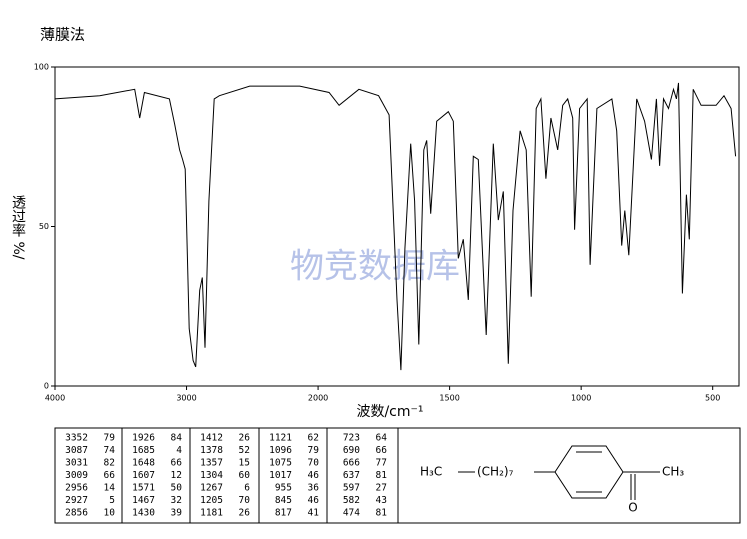 The image size is (747, 539). I want to click on peak-transmittance: 12, so click(176, 475).